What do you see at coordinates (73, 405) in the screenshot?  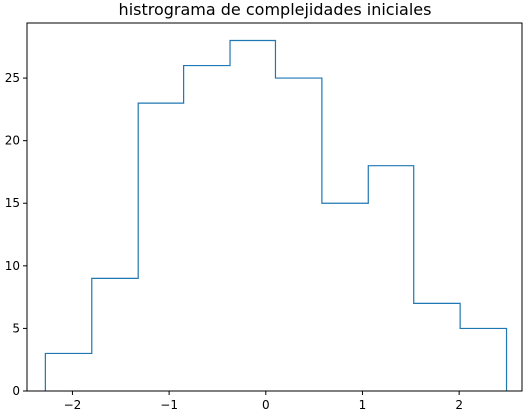 I see `x-tick-label: −2` at bounding box center [73, 405].